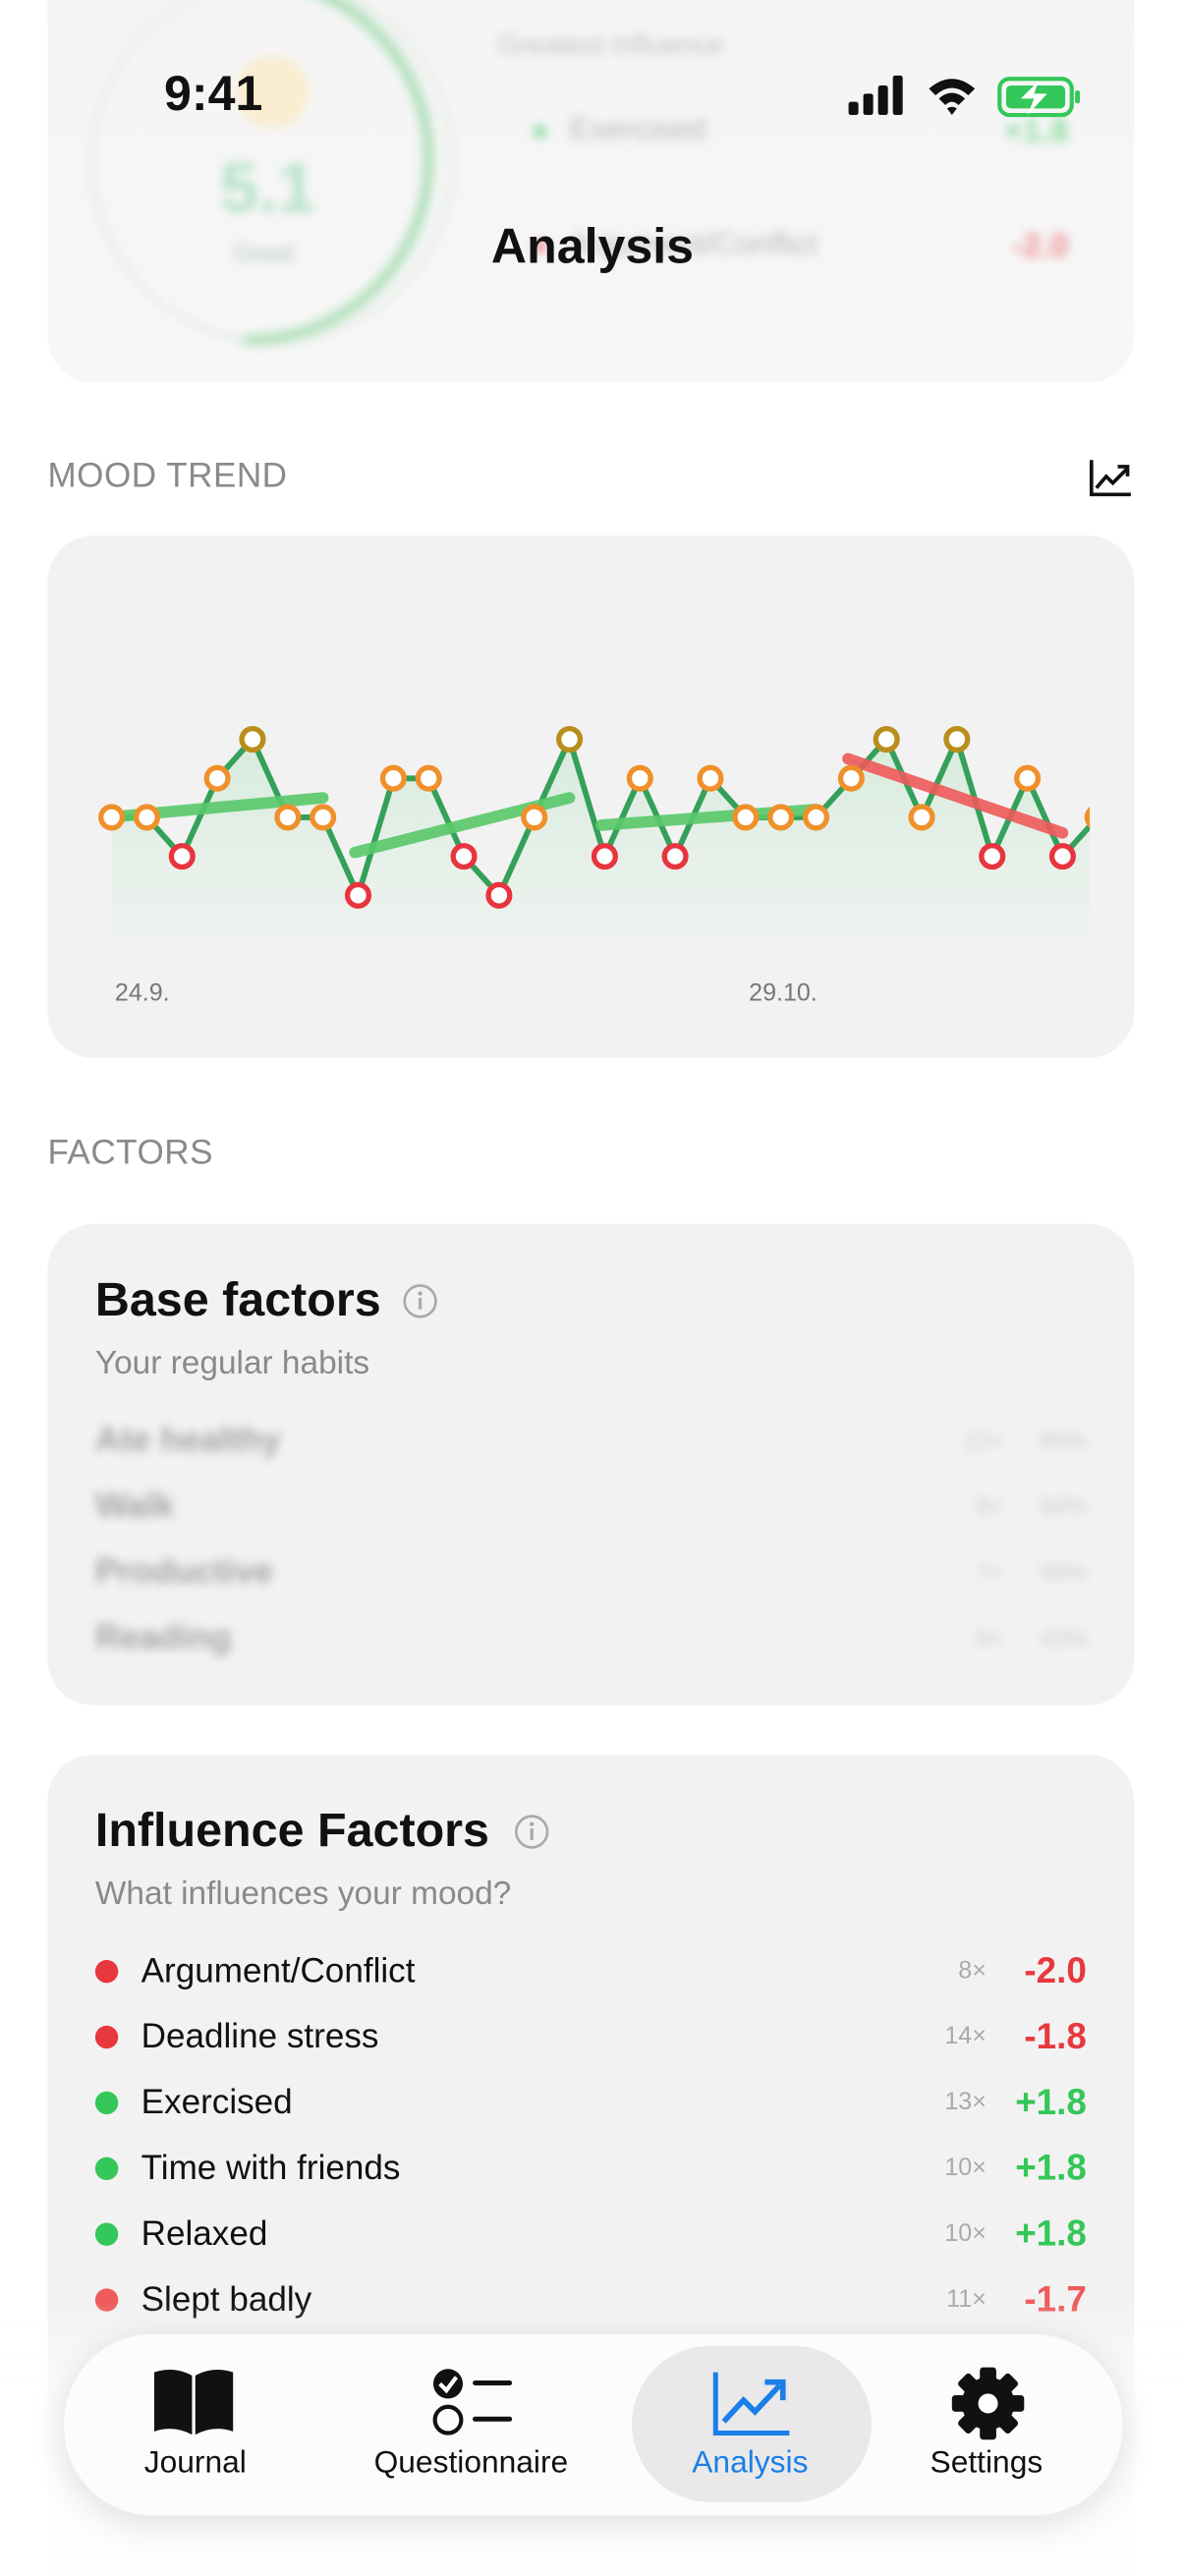 The height and width of the screenshot is (2576, 1185). What do you see at coordinates (195, 2463) in the screenshot?
I see `tab-label: Journal` at bounding box center [195, 2463].